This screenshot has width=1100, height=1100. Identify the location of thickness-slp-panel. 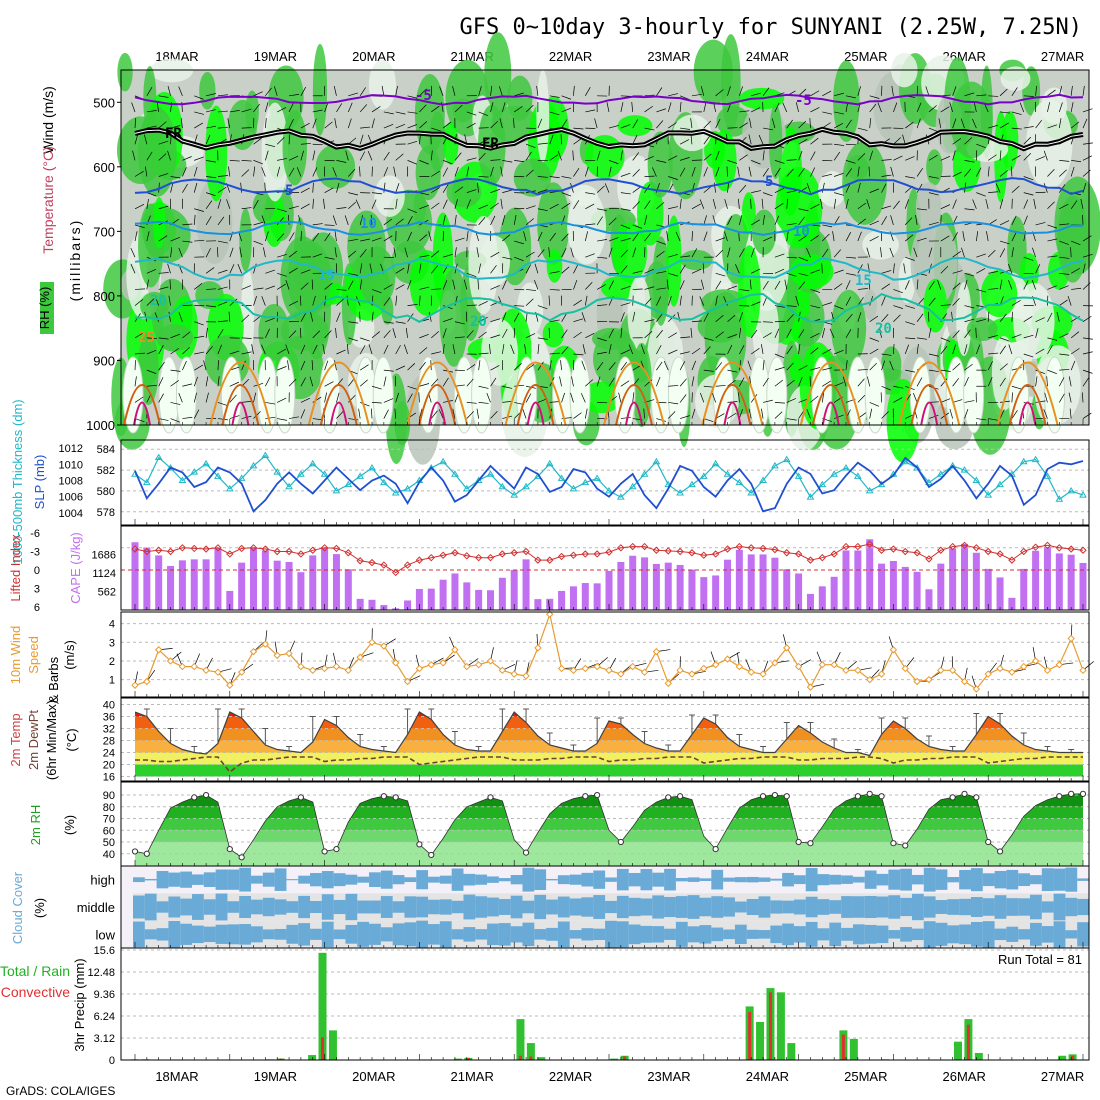
(605, 482).